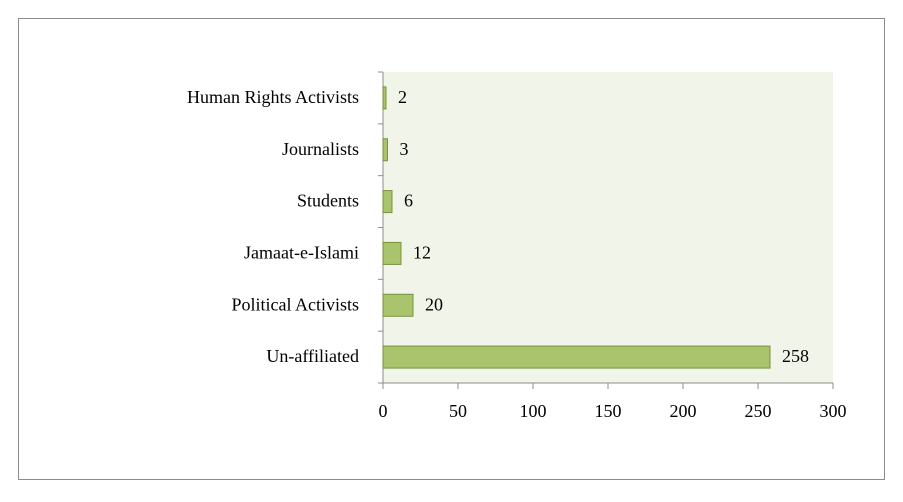 Image resolution: width=903 pixels, height=502 pixels. I want to click on value-label: 3, so click(404, 149).